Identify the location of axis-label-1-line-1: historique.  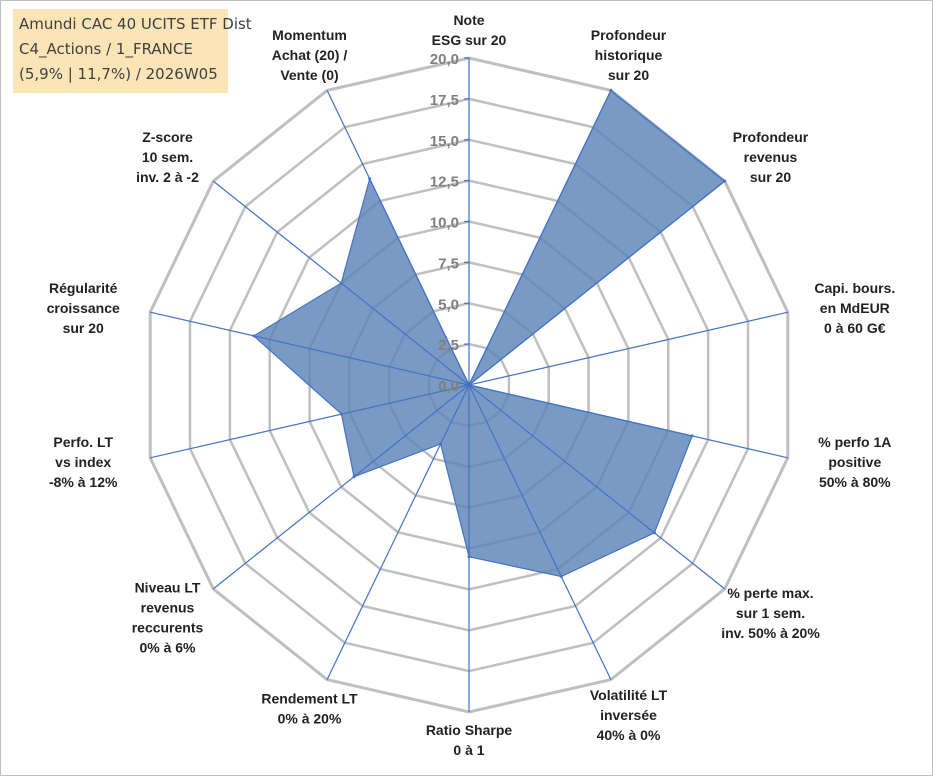
(629, 55).